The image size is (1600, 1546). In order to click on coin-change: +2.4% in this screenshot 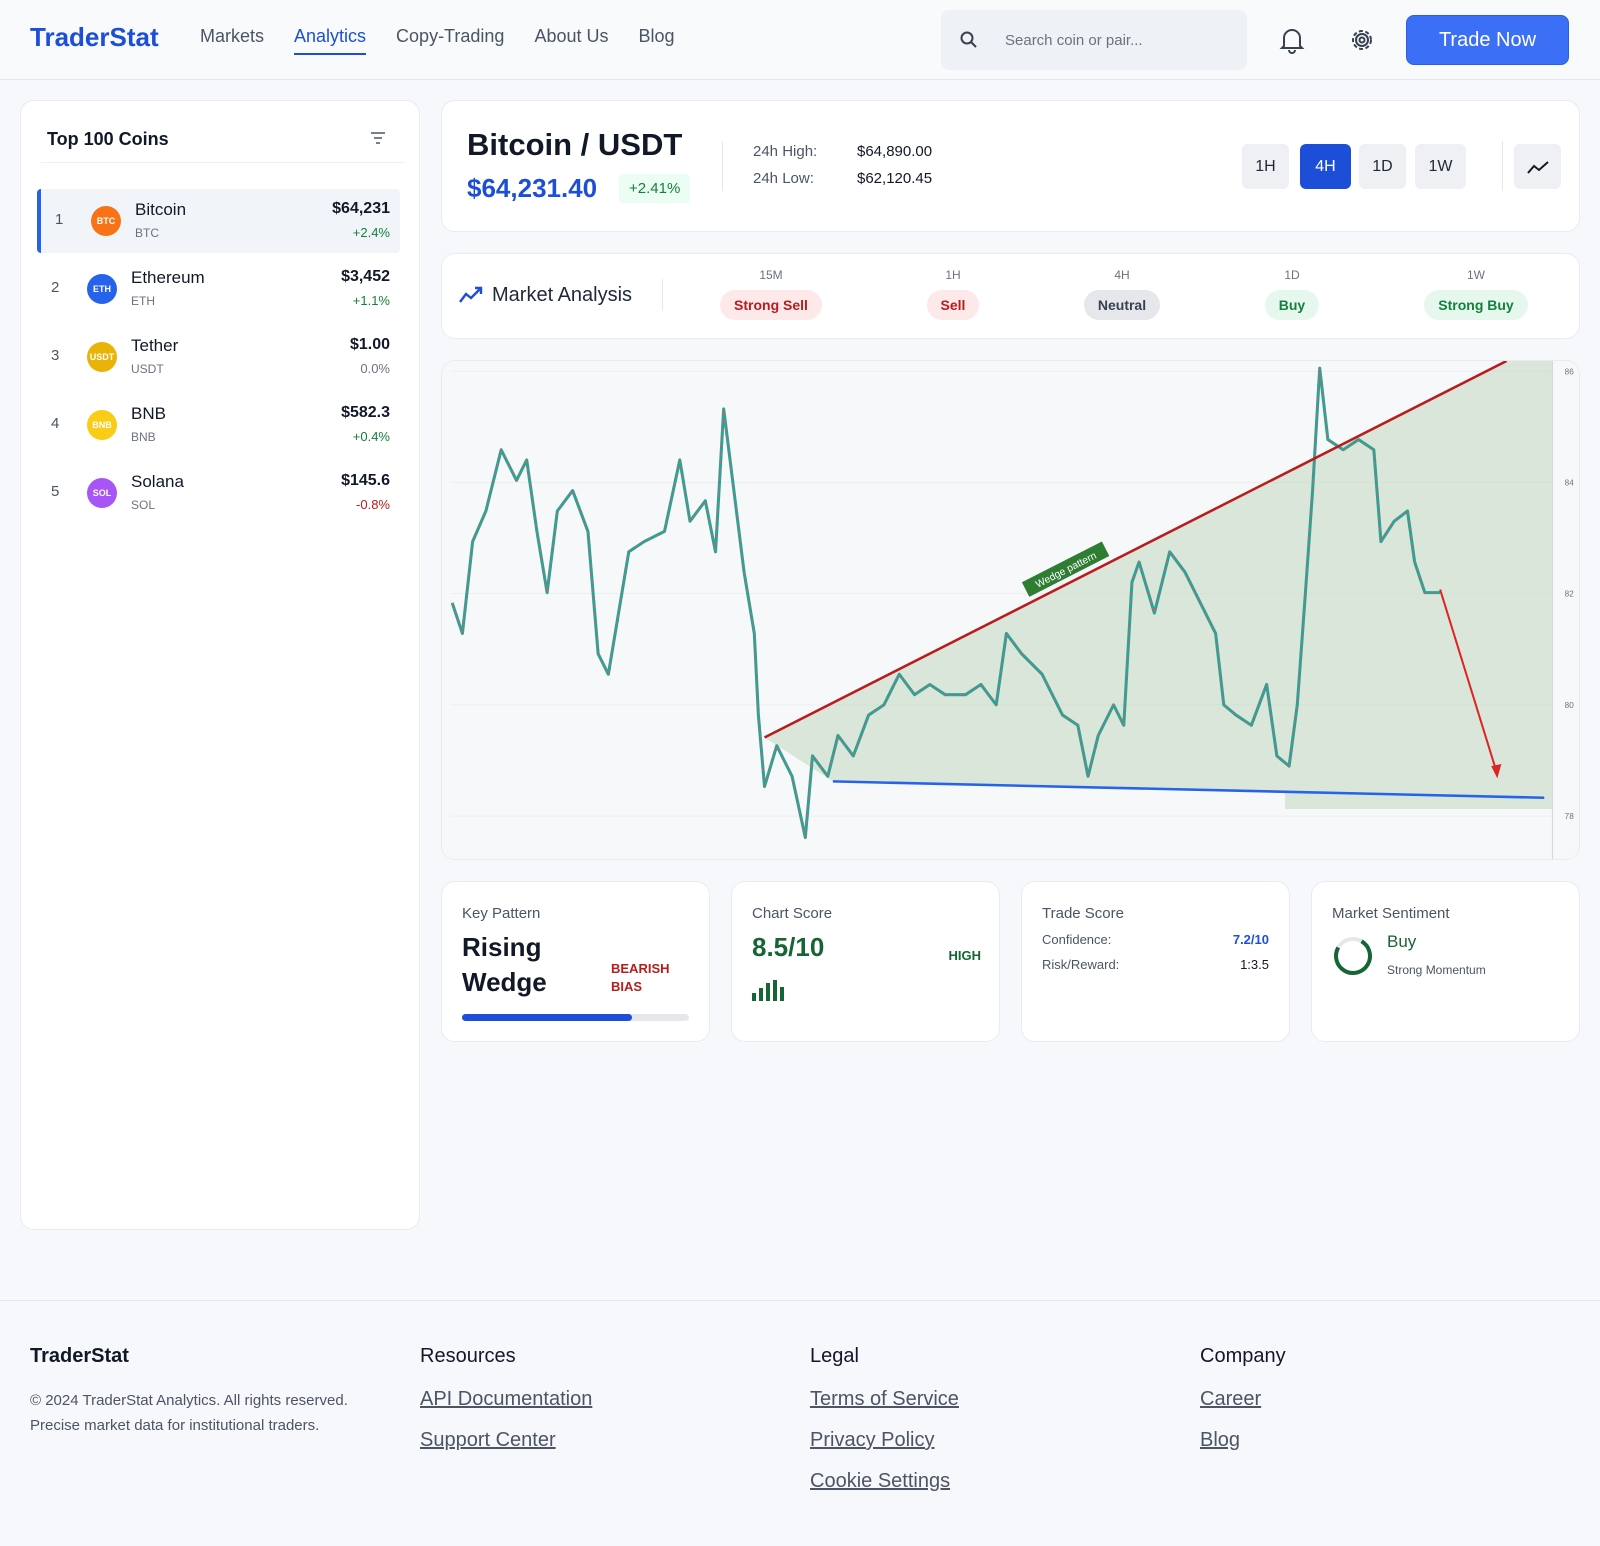, I will do `click(371, 232)`.